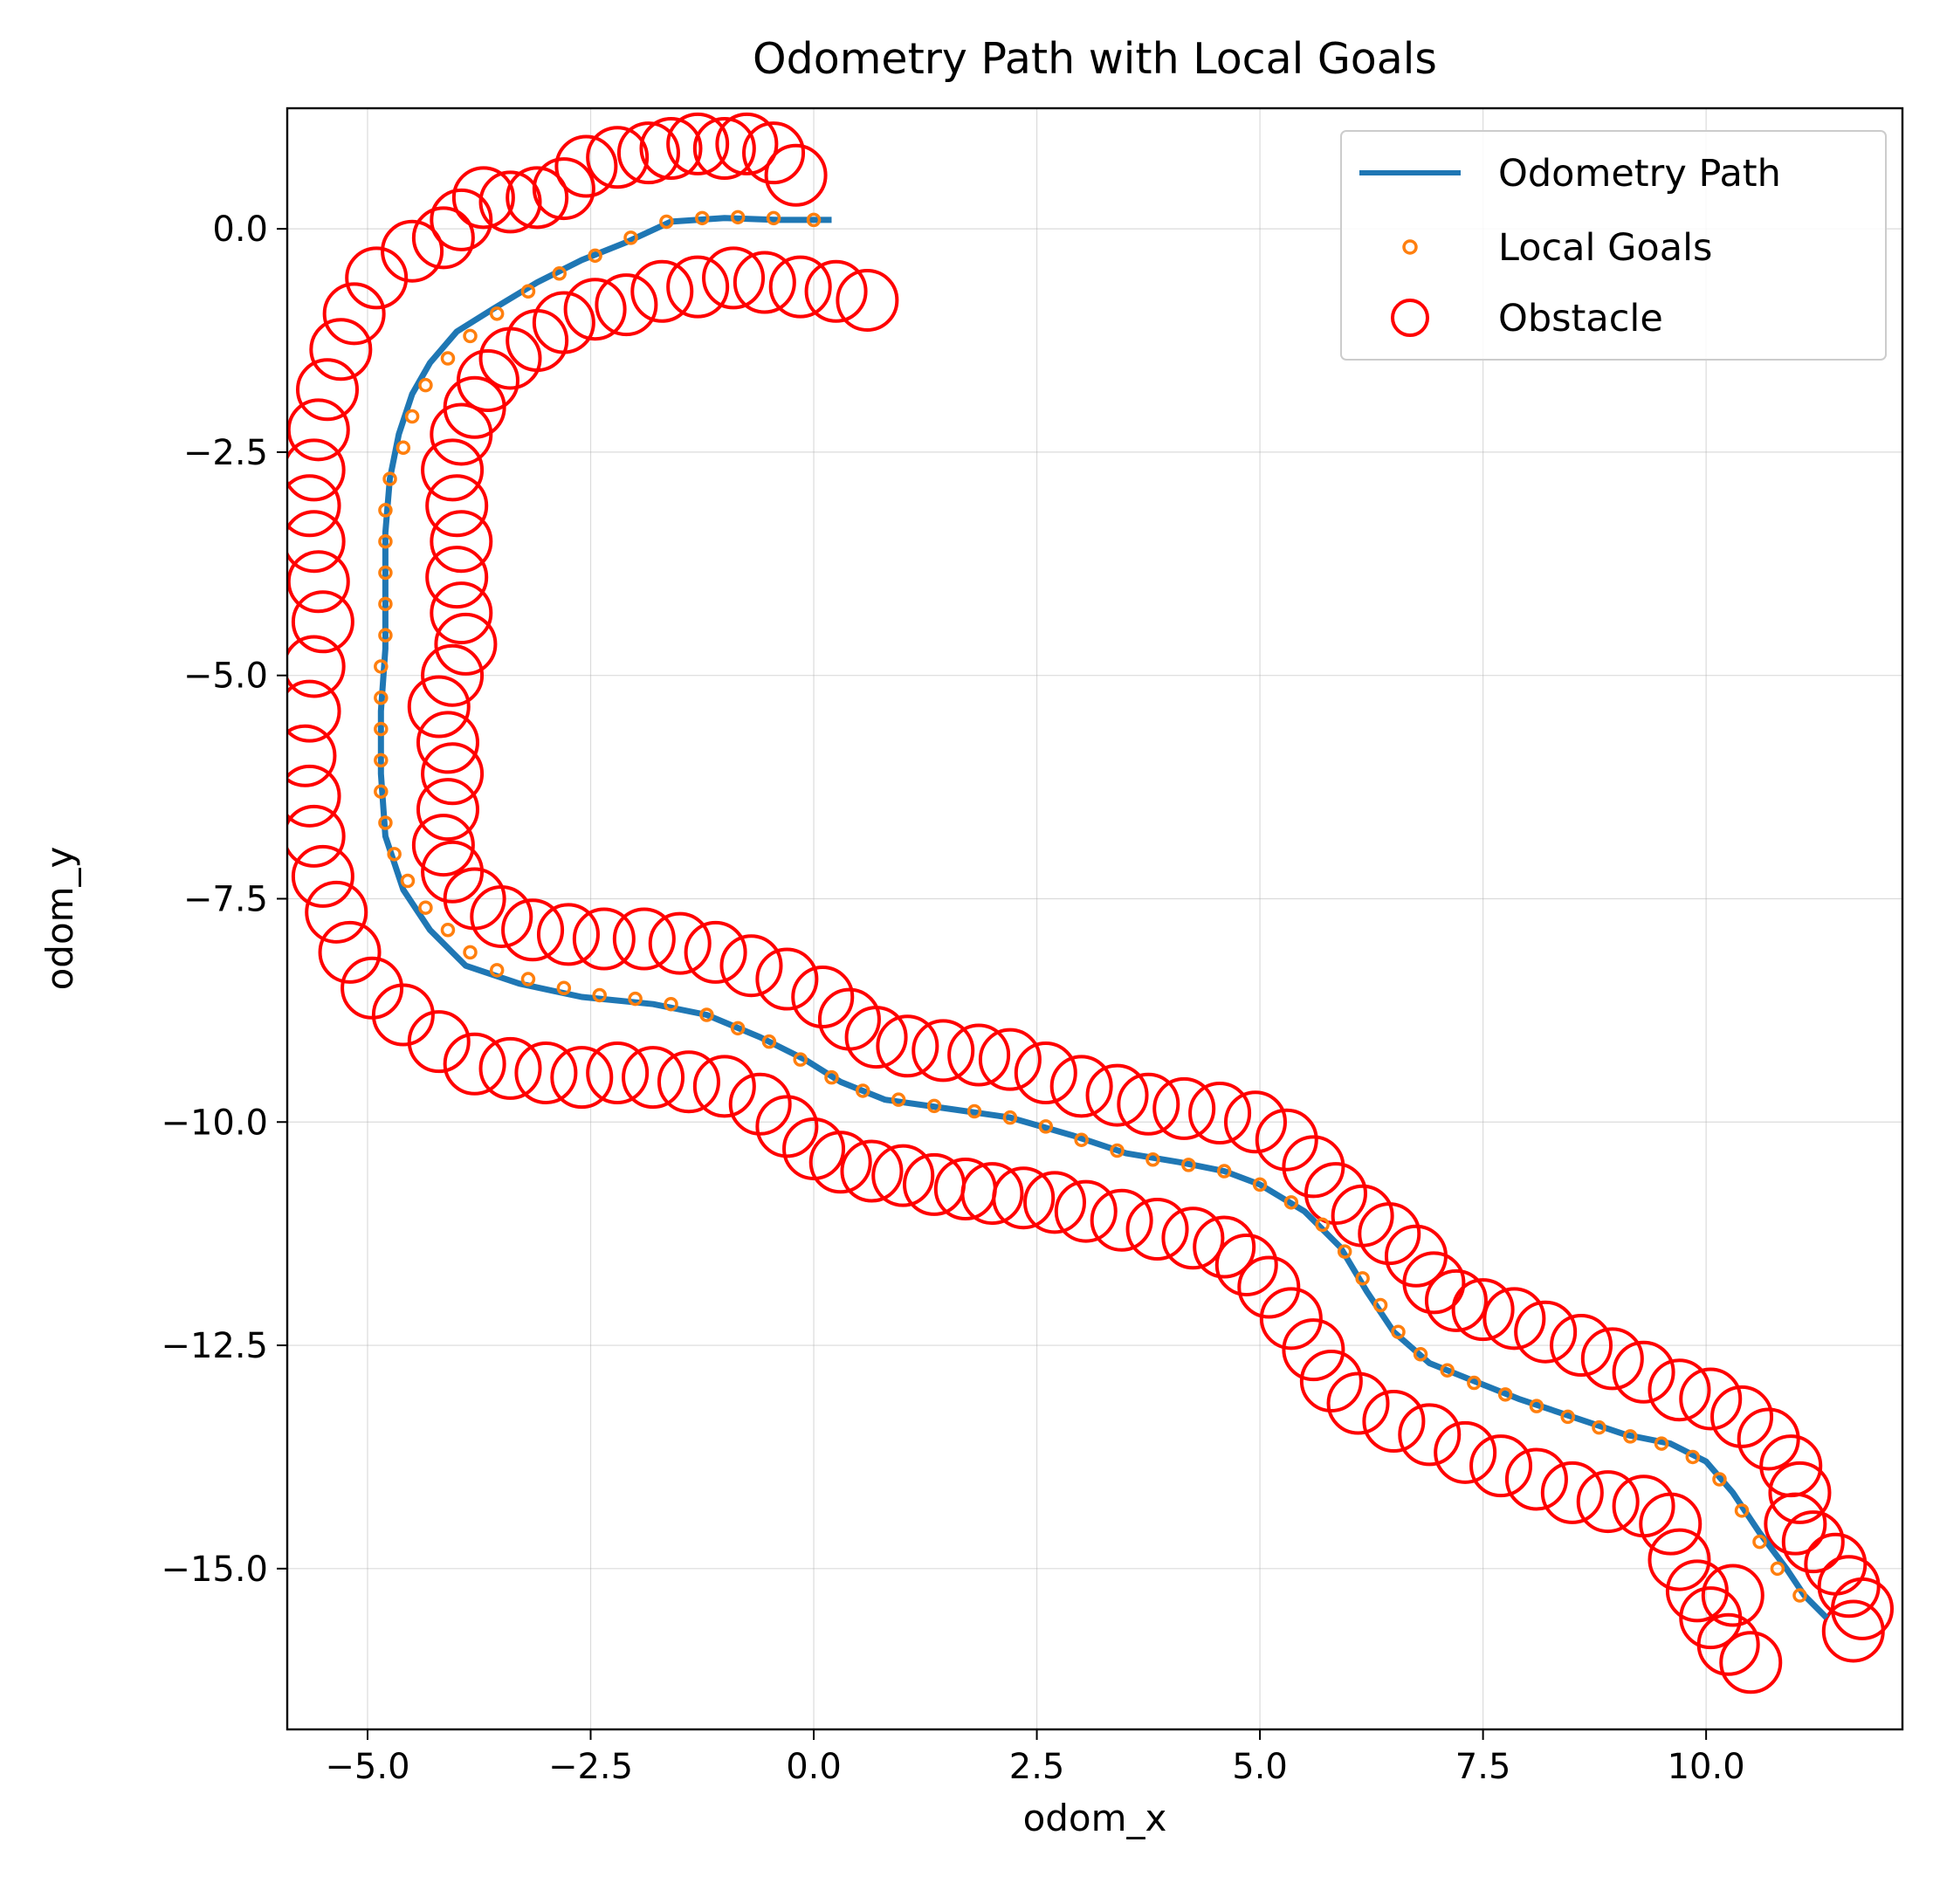 The height and width of the screenshot is (1904, 1933). Describe the element at coordinates (1605, 248) in the screenshot. I see `legend-label-goals: Local Goals` at that location.